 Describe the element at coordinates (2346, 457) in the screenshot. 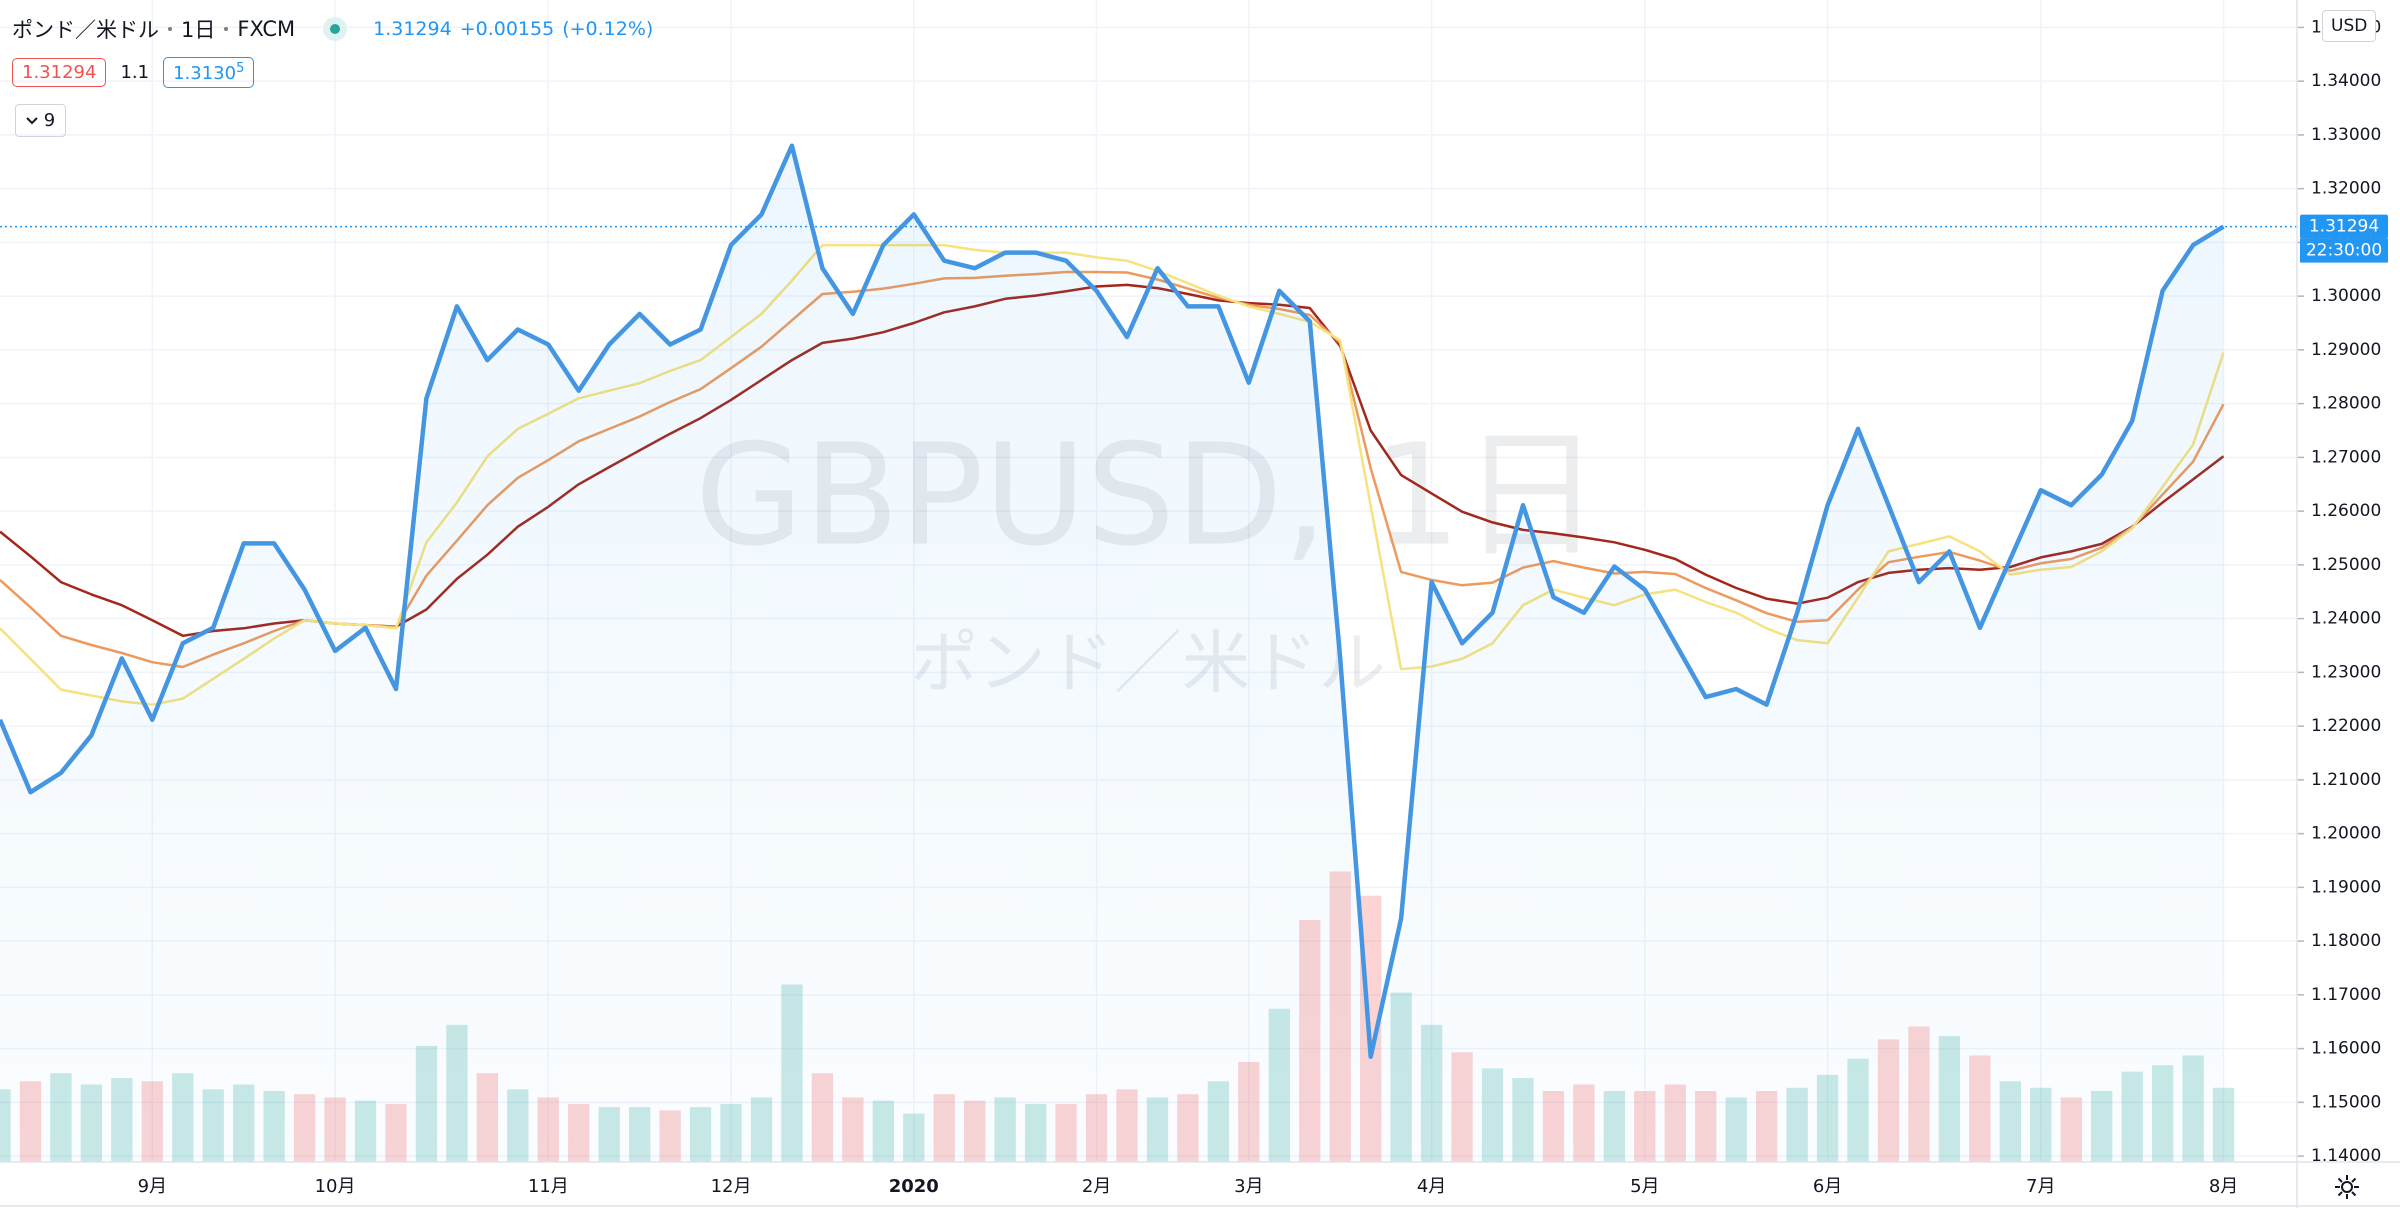

I see `y-tick-label: 1.27000` at that location.